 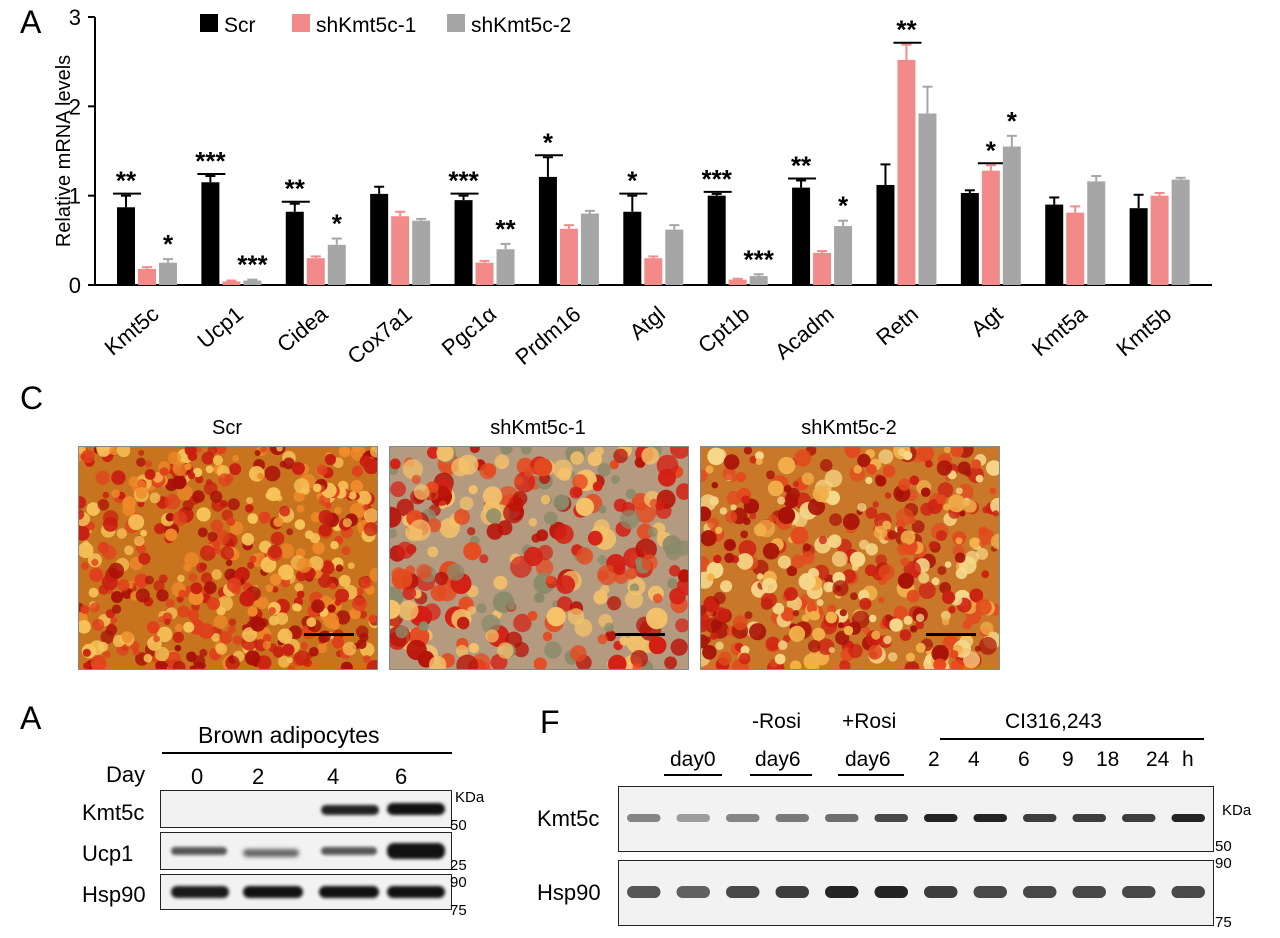 I want to click on legend-label-1: shKmt5c-1, so click(x=366, y=25).